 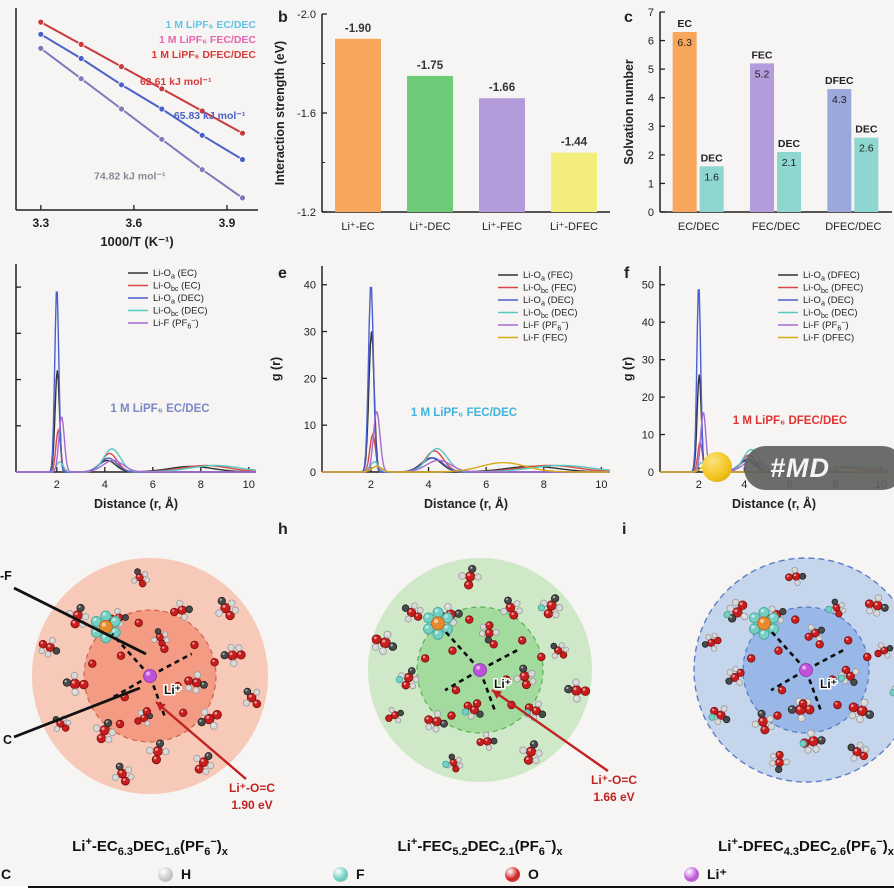 What do you see at coordinates (283, 17) in the screenshot?
I see `panel-label-b: b` at bounding box center [283, 17].